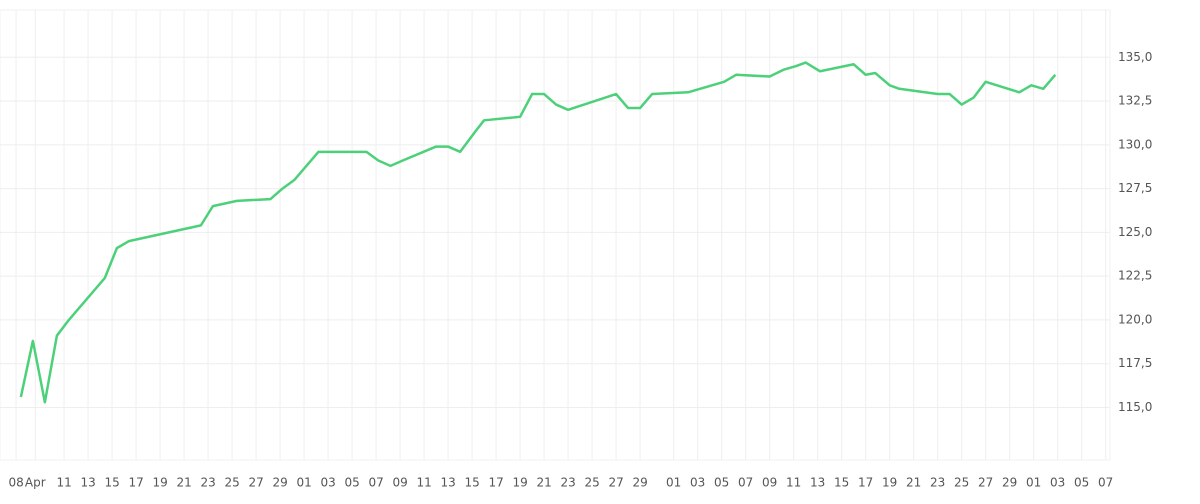  Describe the element at coordinates (1135, 144) in the screenshot. I see `y-tick-label: 130,0` at that location.